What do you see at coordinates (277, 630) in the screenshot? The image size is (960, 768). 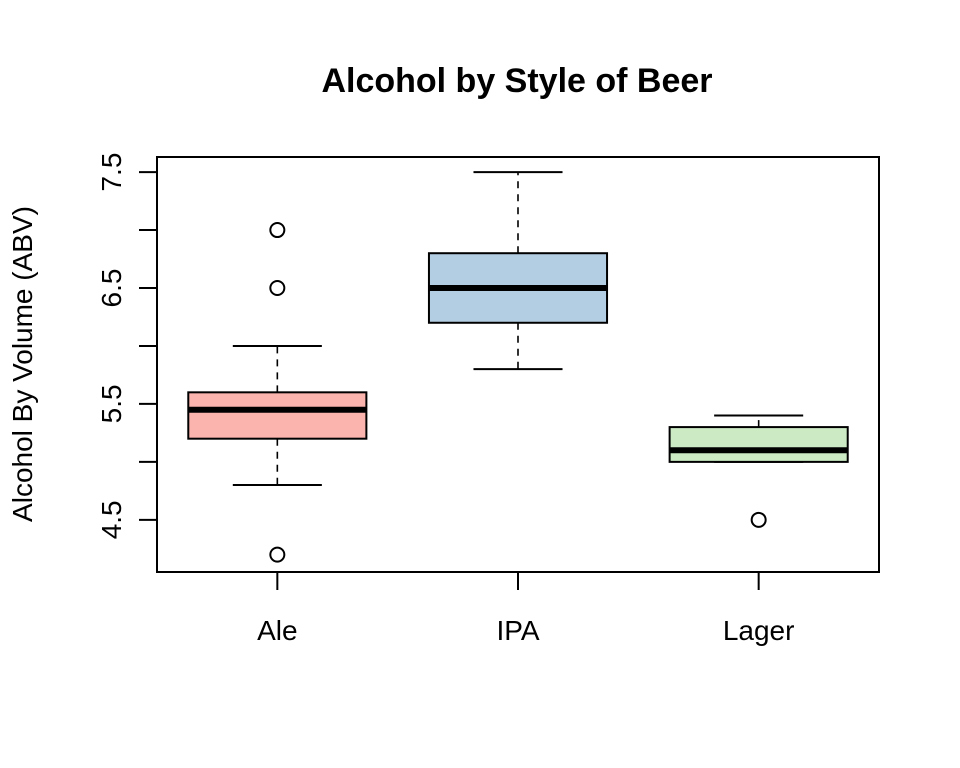 I see `x-category-label: Ale` at bounding box center [277, 630].